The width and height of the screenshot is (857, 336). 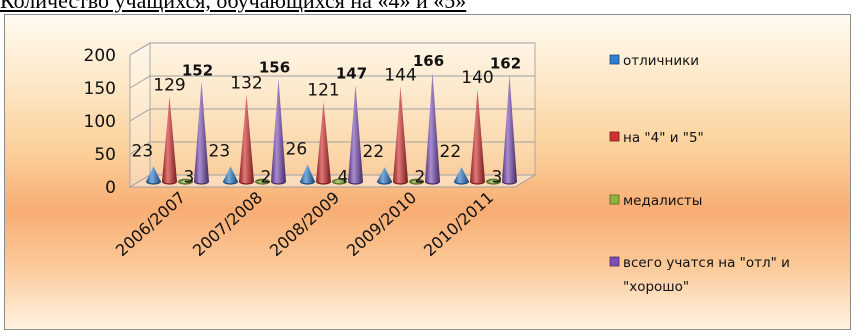 What do you see at coordinates (169, 85) in the screenshot?
I see `data-label-на-4-и-5-2006-2007: 129` at bounding box center [169, 85].